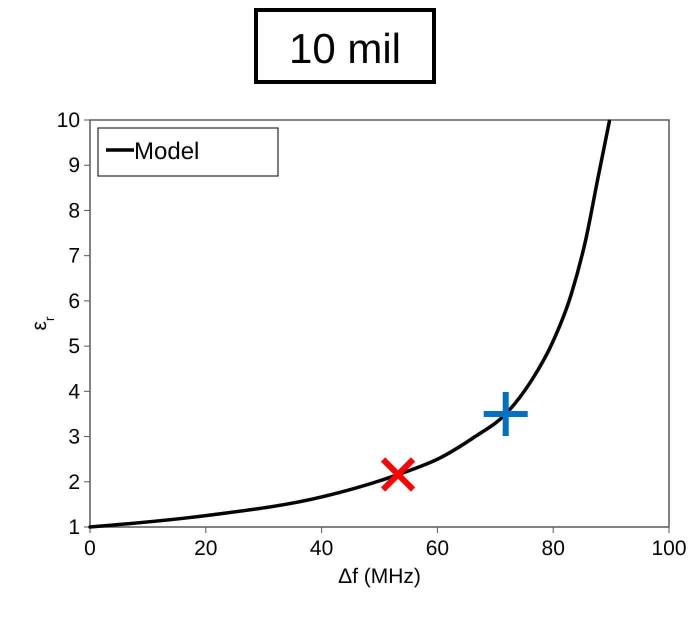 The width and height of the screenshot is (695, 617). I want to click on y-tick-label: 4, so click(74, 392).